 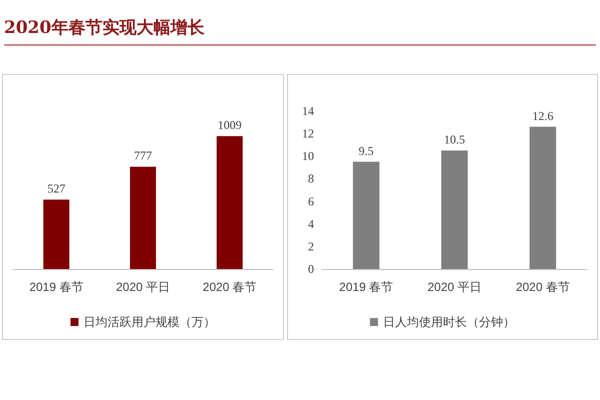 What do you see at coordinates (311, 269) in the screenshot?
I see `y-tick-label: 0` at bounding box center [311, 269].